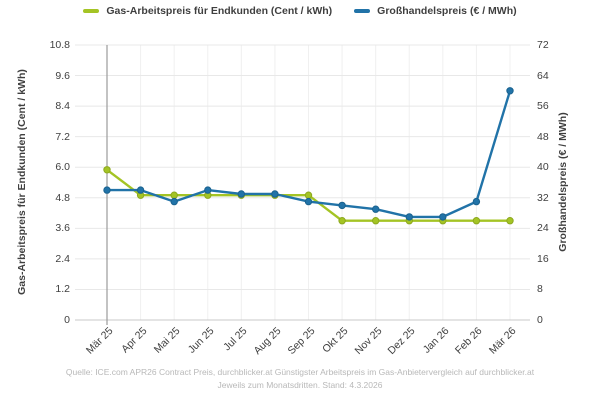  Describe the element at coordinates (543, 258) in the screenshot. I see `right-axis-tick: 16` at that location.